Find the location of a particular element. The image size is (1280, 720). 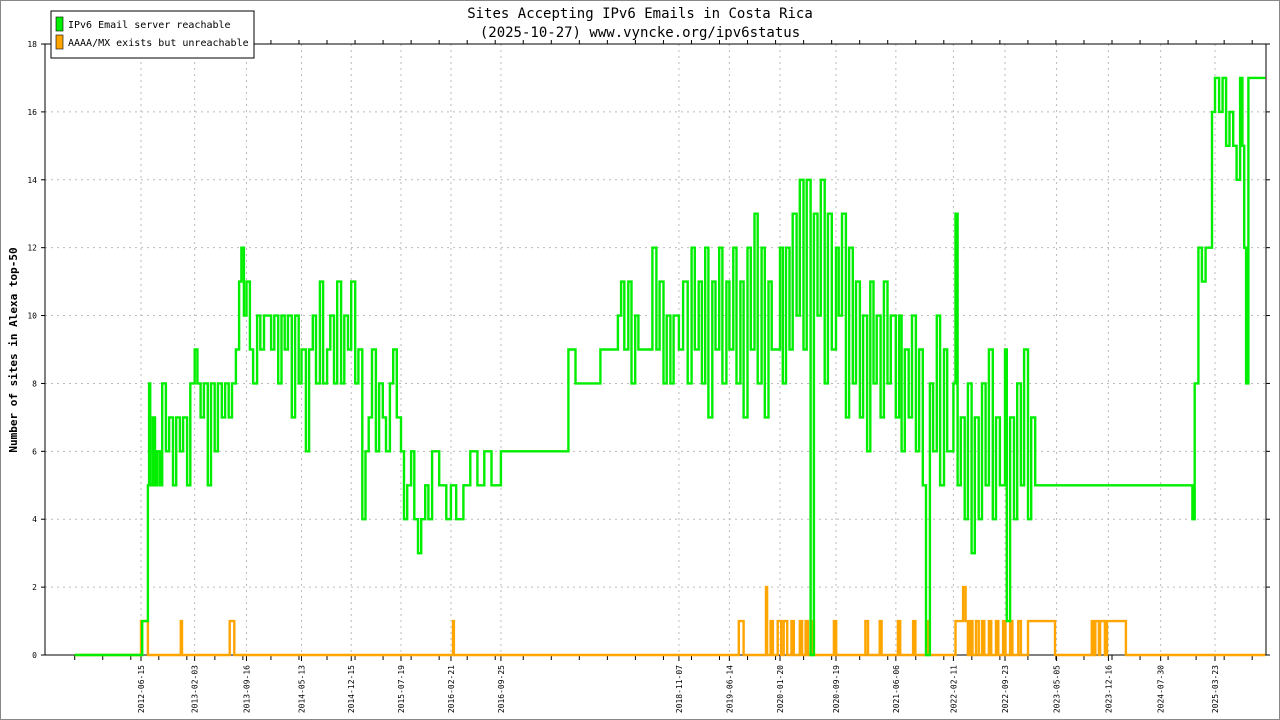

x-tick-label: 2025-03-23 is located at coordinates (1215, 689).